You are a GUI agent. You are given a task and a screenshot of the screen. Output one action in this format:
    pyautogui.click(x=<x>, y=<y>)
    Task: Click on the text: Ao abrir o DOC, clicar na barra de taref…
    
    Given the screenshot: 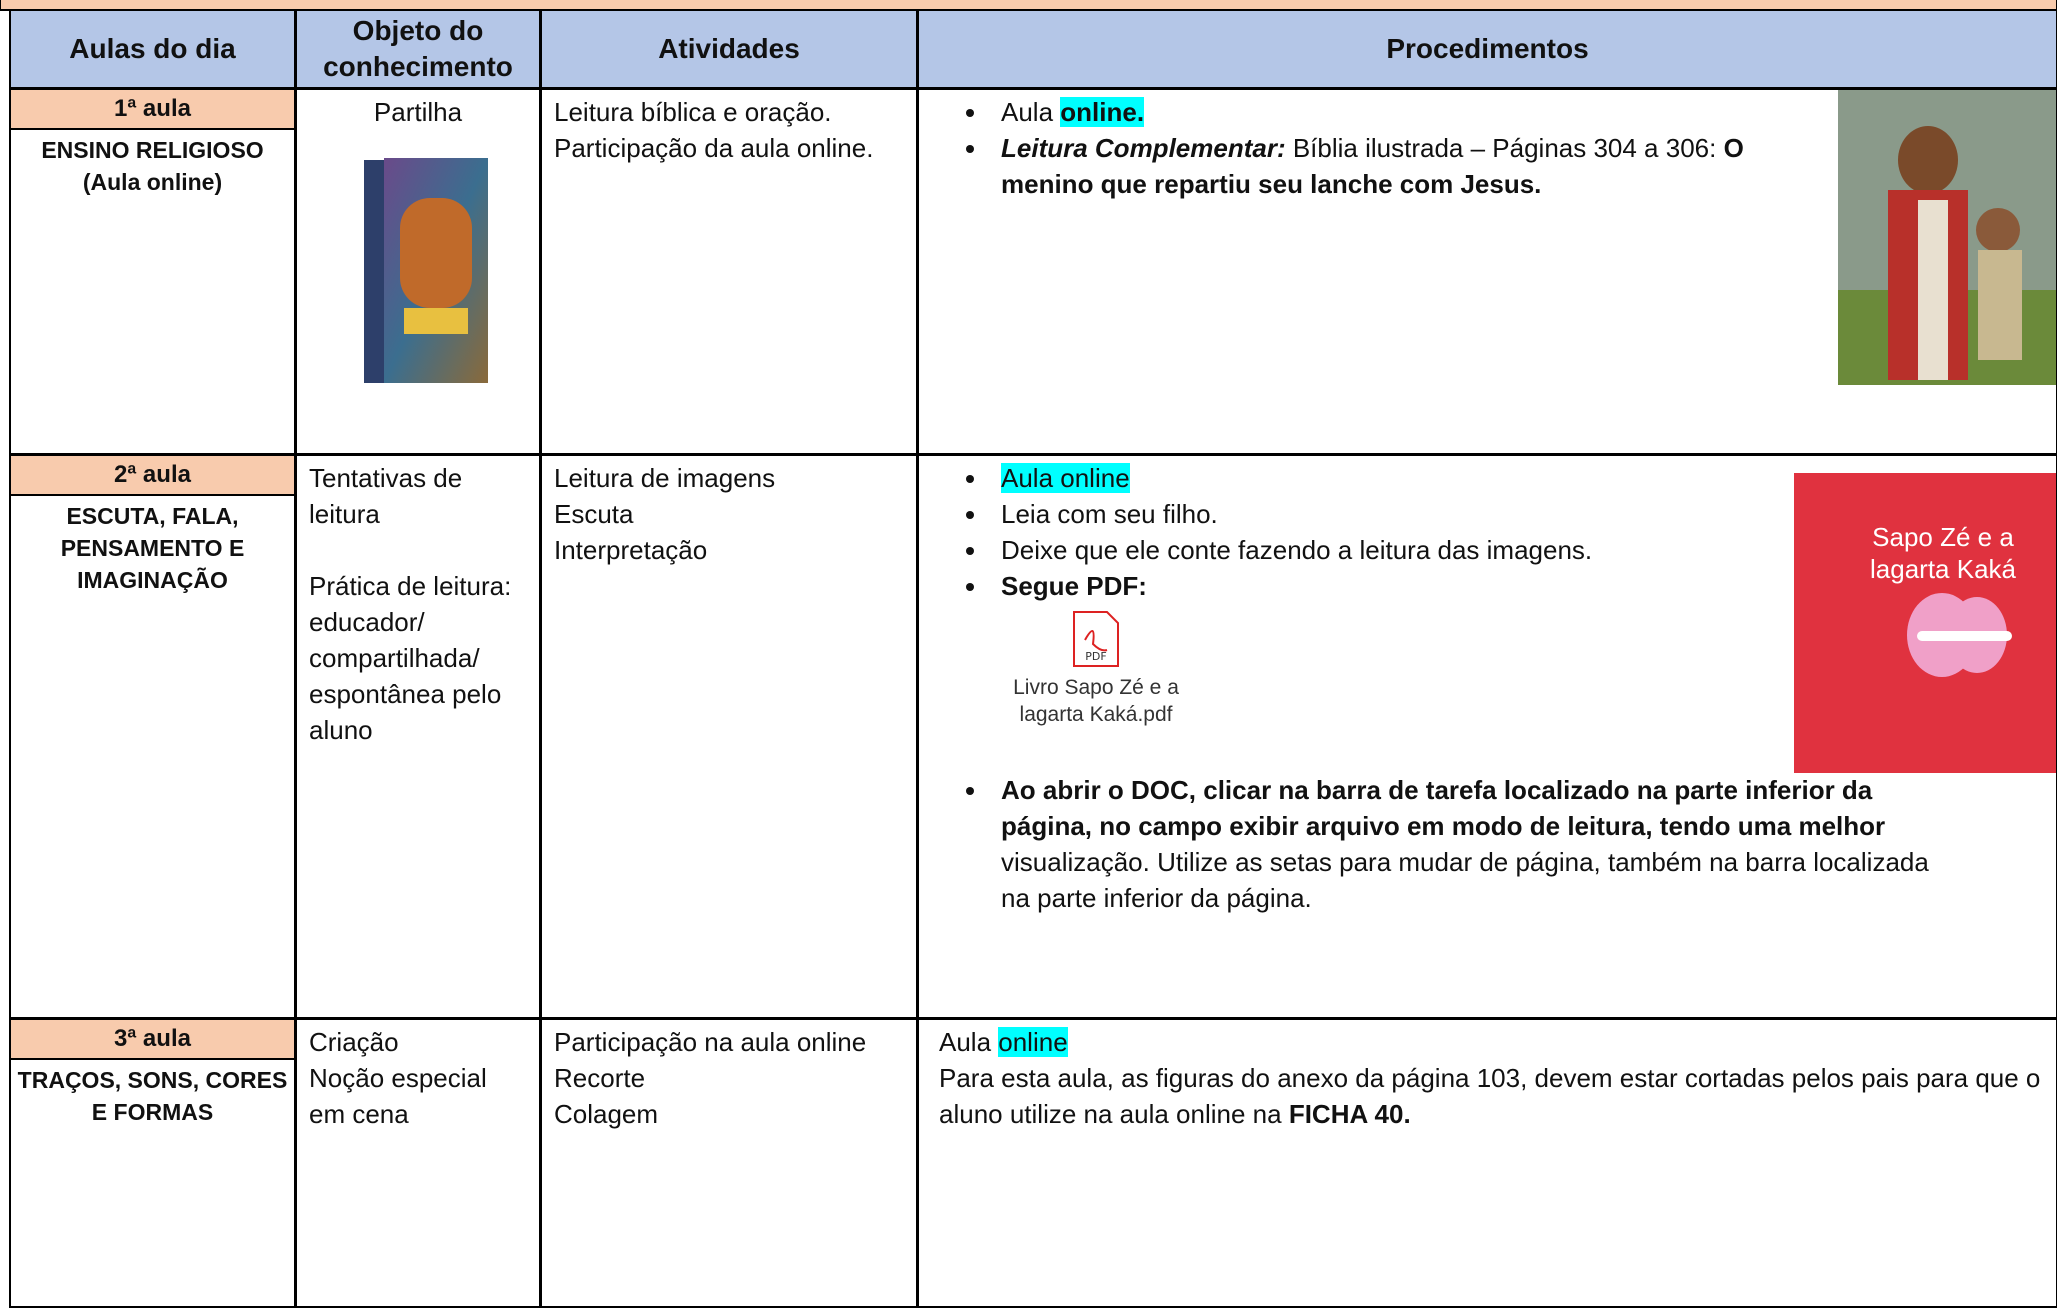 What is the action you would take?
    pyautogui.click(x=1443, y=808)
    